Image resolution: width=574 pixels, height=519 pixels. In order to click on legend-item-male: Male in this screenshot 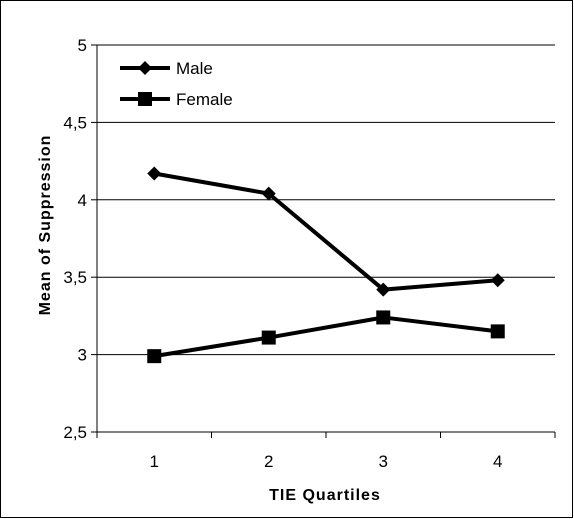, I will do `click(166, 68)`.